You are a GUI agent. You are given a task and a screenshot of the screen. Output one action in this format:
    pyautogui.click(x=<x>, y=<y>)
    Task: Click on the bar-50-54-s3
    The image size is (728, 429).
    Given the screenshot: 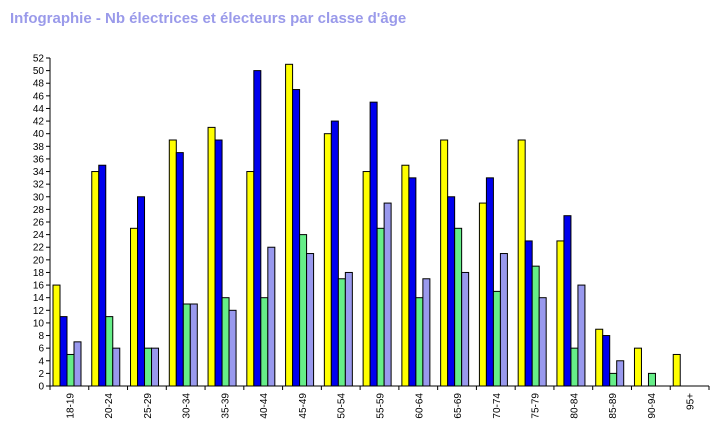 What is the action you would take?
    pyautogui.click(x=341, y=332)
    